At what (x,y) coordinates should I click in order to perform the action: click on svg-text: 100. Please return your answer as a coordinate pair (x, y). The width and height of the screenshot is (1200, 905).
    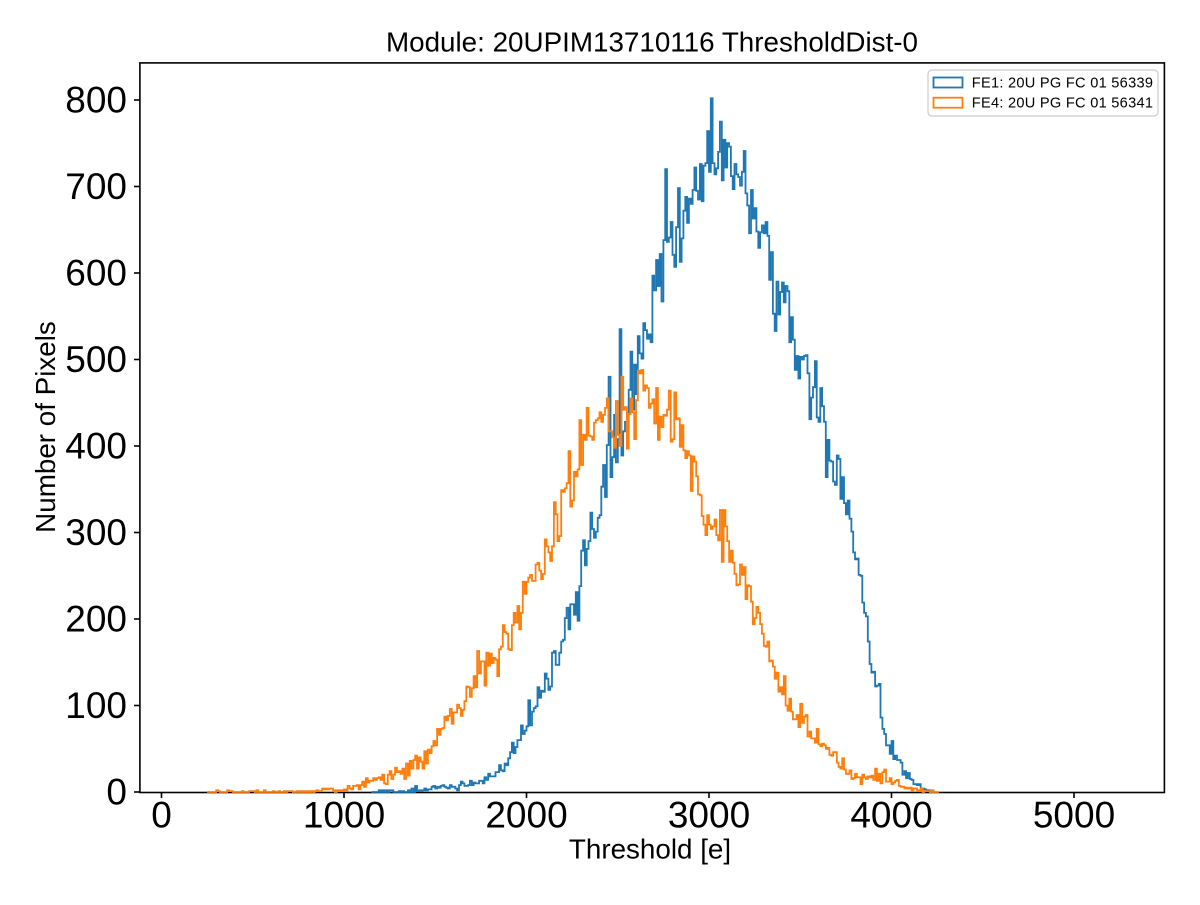
    Looking at the image, I should click on (96, 705).